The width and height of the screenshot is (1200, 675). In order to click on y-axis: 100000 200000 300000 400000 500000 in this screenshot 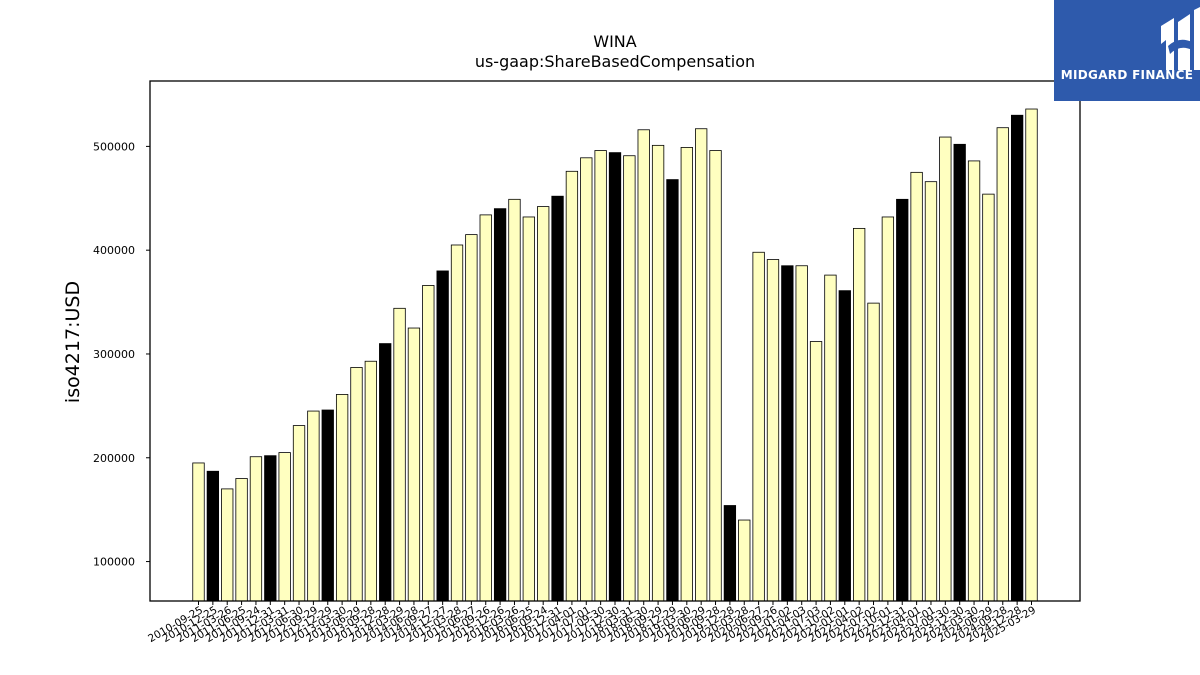, I will do `click(121, 354)`.